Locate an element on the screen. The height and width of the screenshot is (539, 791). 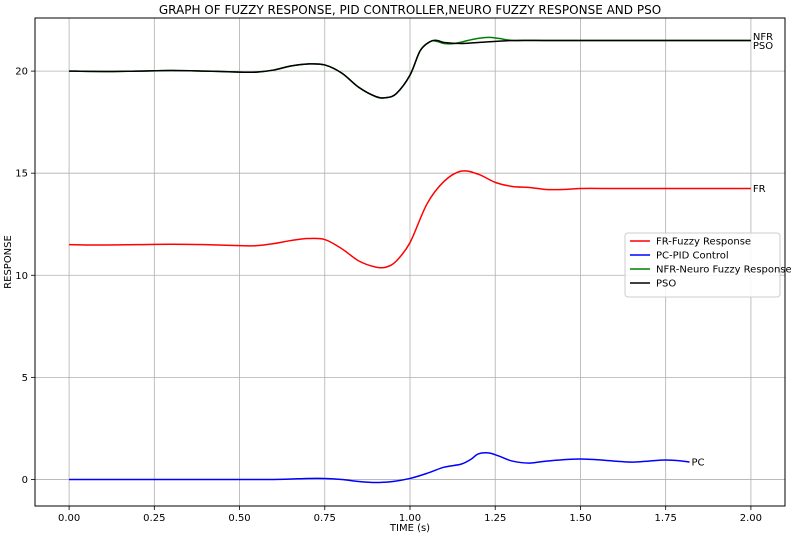
x-tick-label: 1.25 is located at coordinates (495, 518).